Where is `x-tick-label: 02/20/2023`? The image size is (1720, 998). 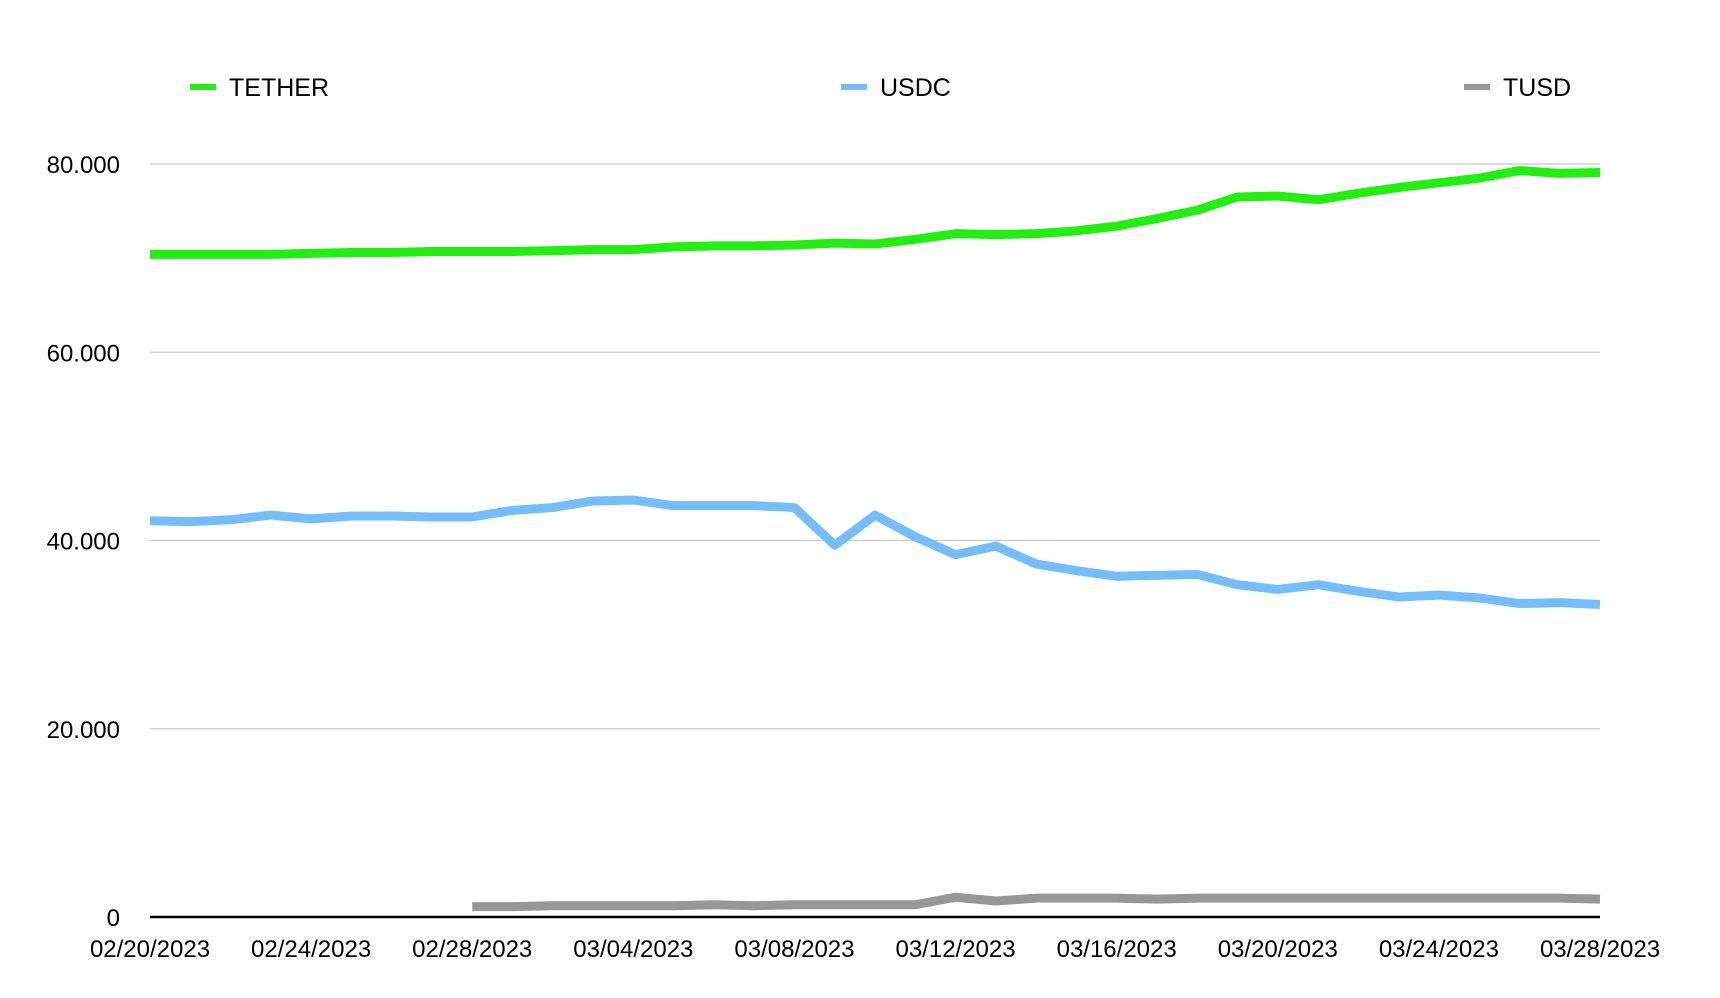 x-tick-label: 02/20/2023 is located at coordinates (150, 949).